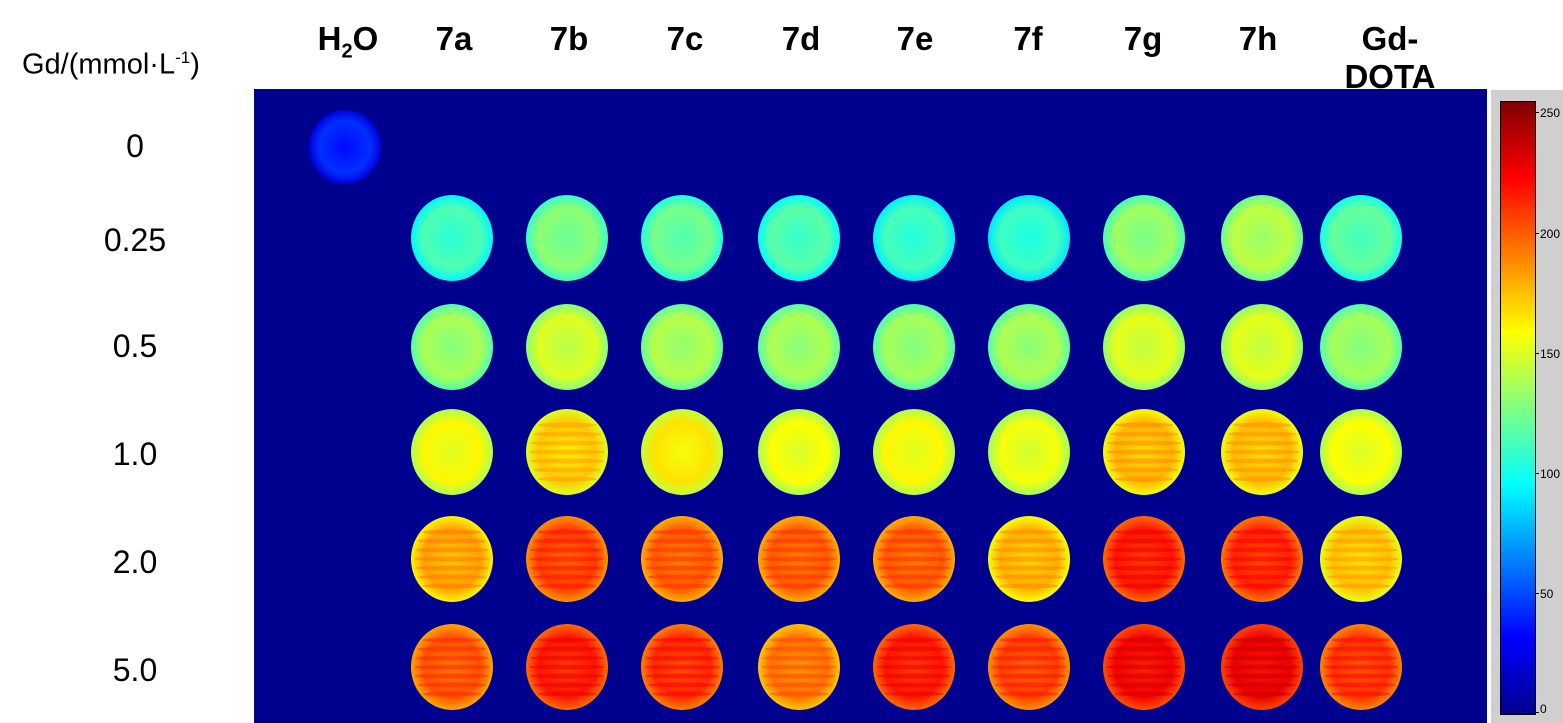  Describe the element at coordinates (1543, 709) in the screenshot. I see `colorbar-tick-label-0: 0` at that location.